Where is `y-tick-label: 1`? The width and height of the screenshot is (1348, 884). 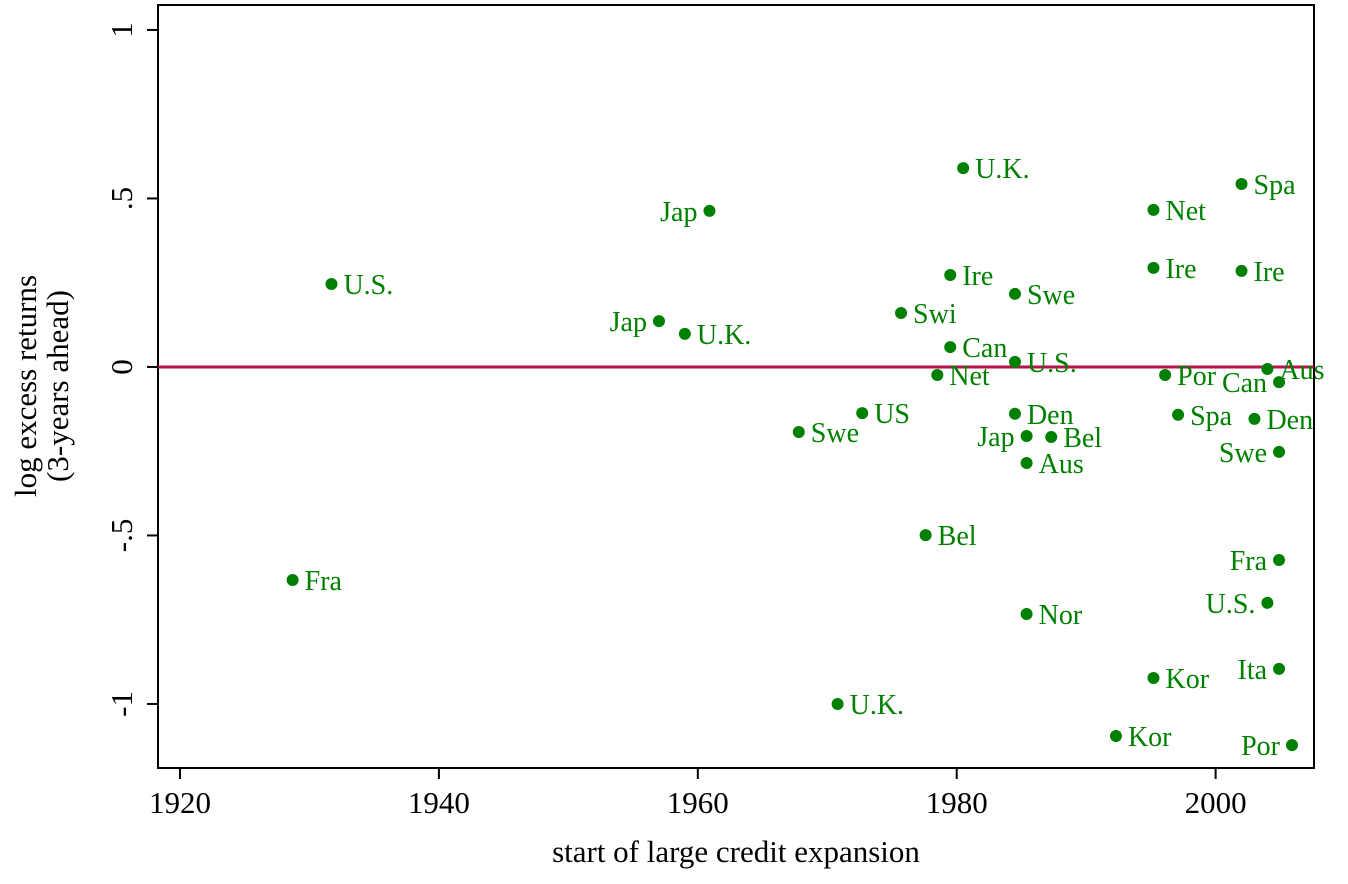
y-tick-label: 1 is located at coordinates (121, 30).